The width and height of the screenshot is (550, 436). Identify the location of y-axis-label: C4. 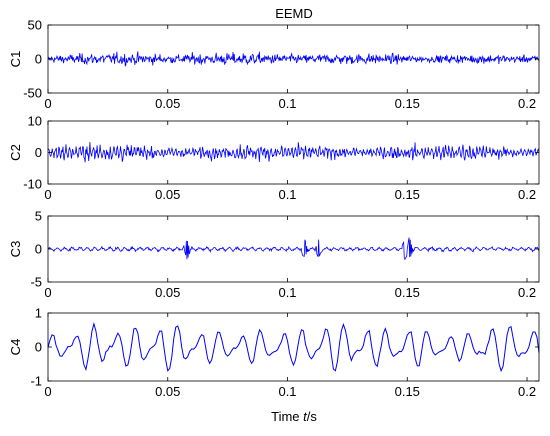
(15, 347).